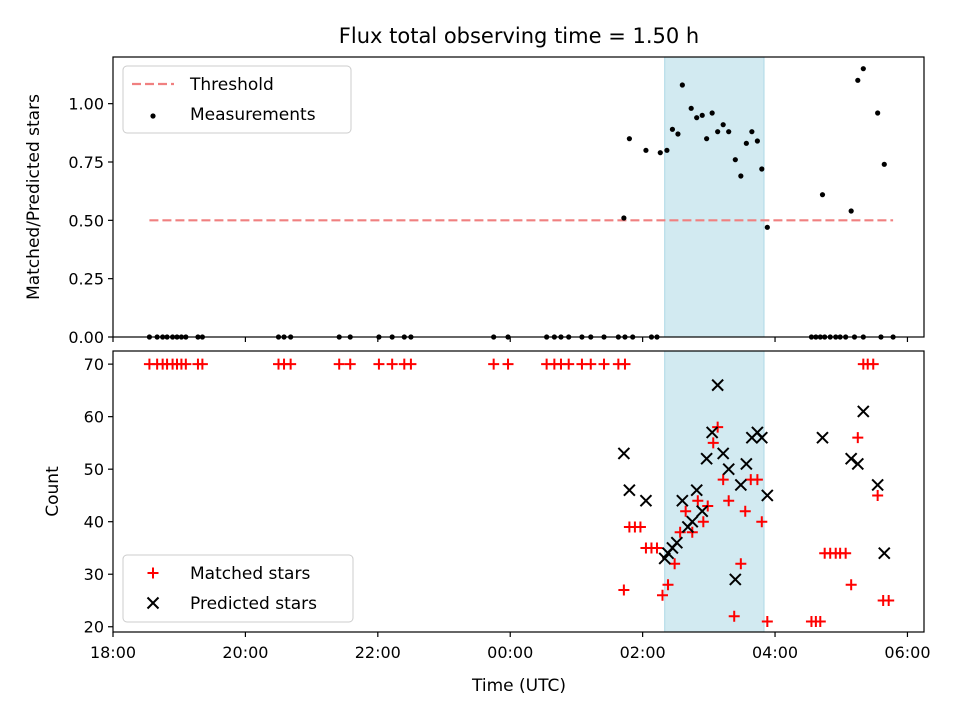 The image size is (960, 720). Describe the element at coordinates (113, 652) in the screenshot. I see `x-tick-label: 18:00` at that location.